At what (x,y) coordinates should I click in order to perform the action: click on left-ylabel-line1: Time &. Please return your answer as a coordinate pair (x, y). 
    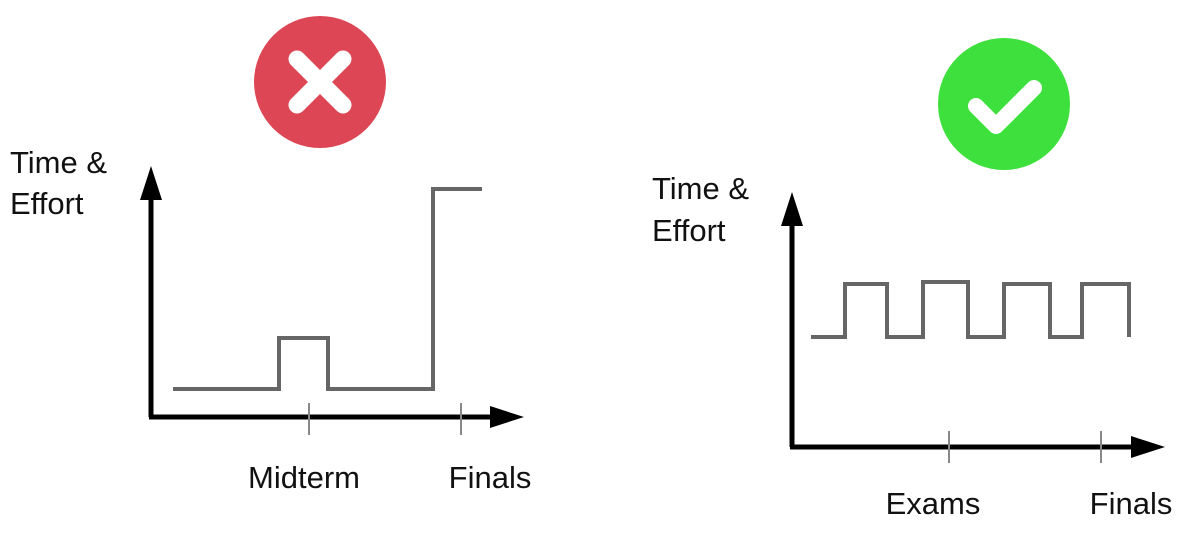
    Looking at the image, I should click on (58, 162).